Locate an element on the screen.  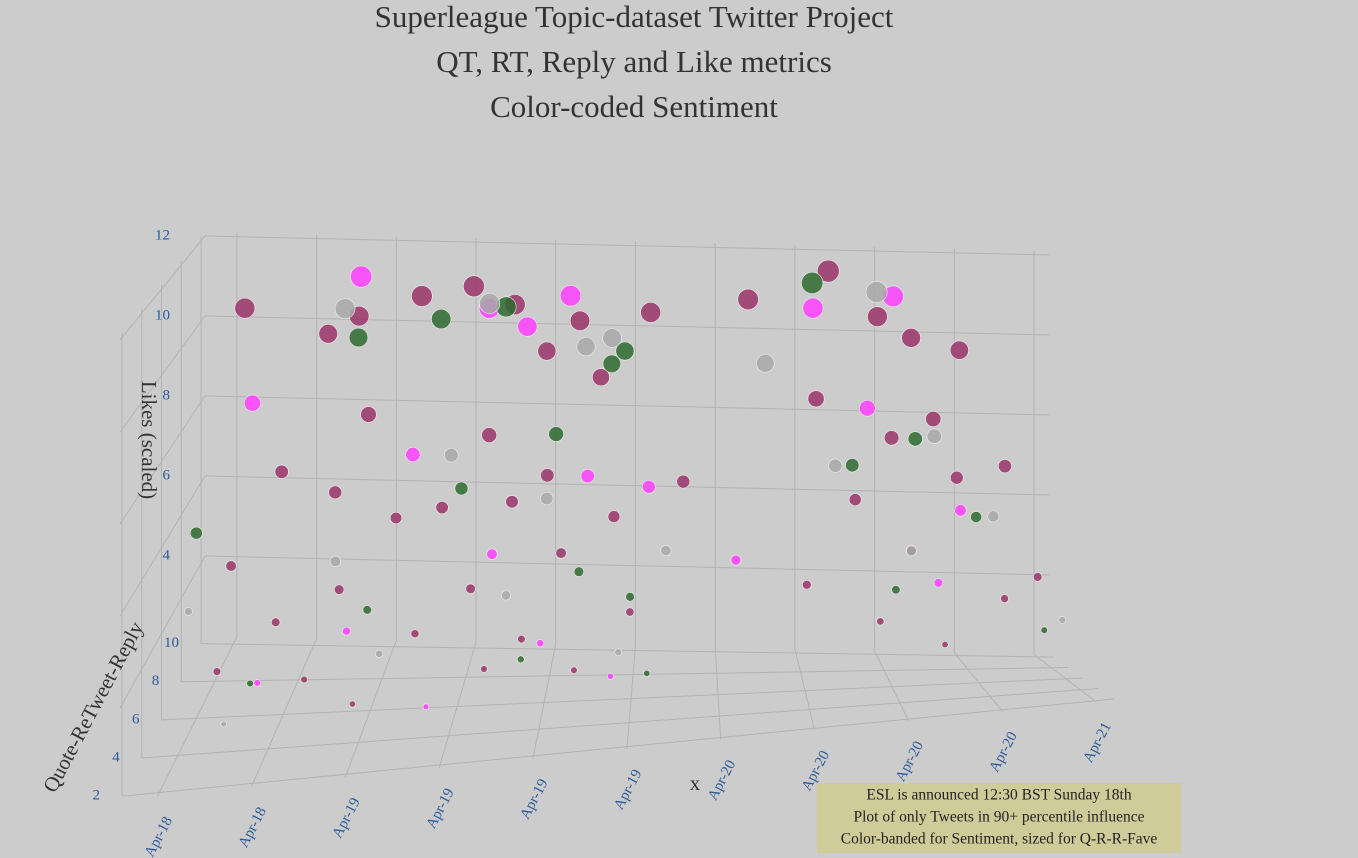
z-axis-title: Likes (scaled) is located at coordinates (149, 440).